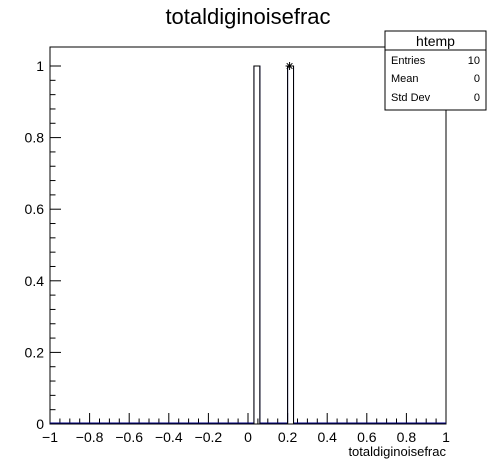 The image size is (496, 472). I want to click on x-tick-label: −0.6, so click(129, 437).